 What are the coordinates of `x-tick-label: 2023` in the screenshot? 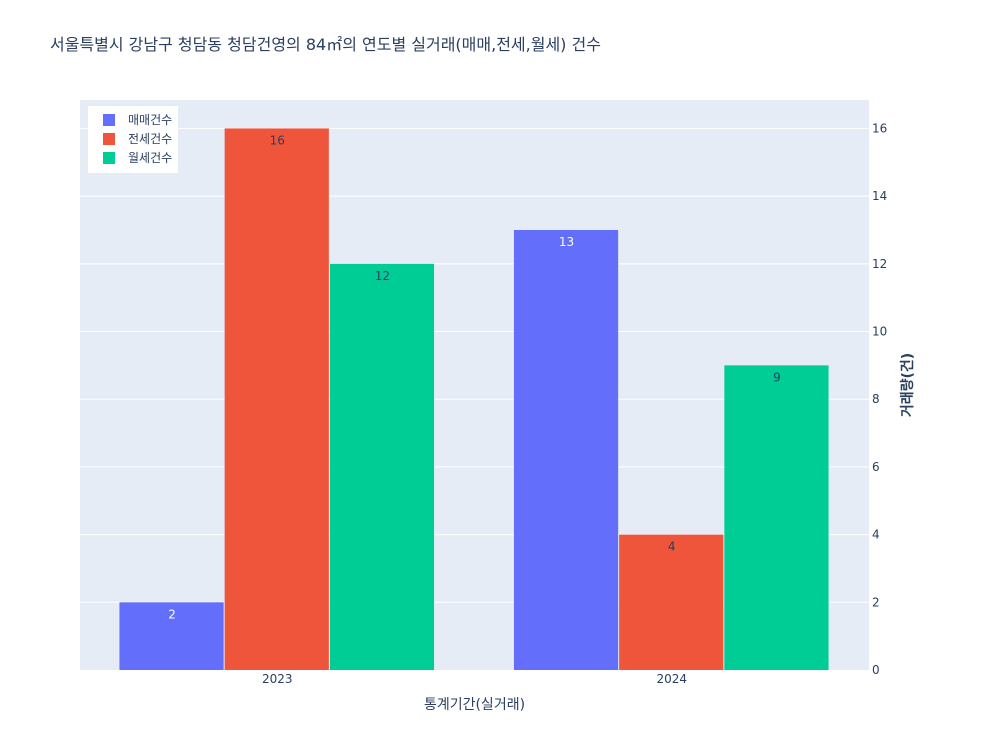 It's located at (277, 679).